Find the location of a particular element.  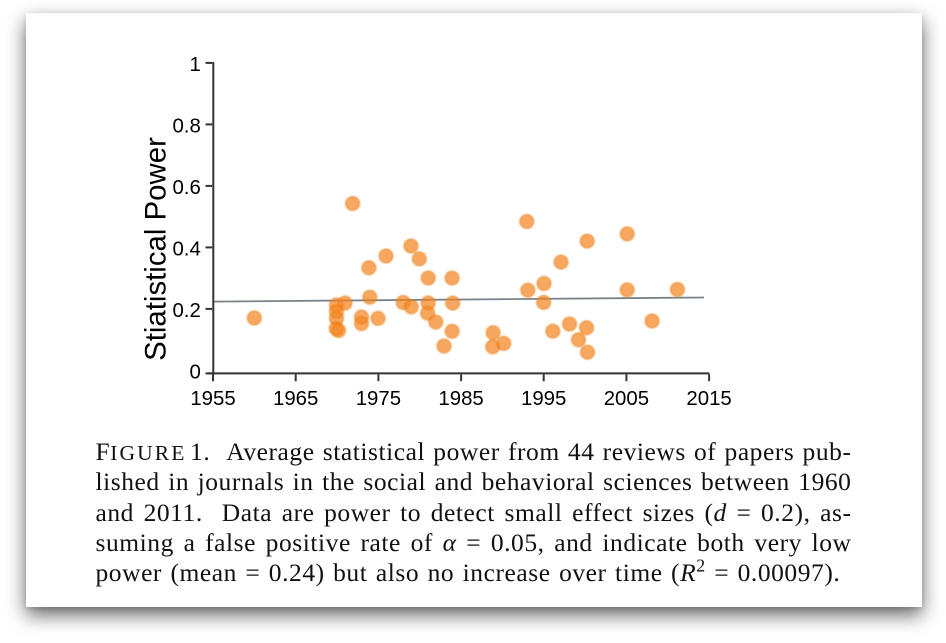

svg-text: 1955 is located at coordinates (212, 399).